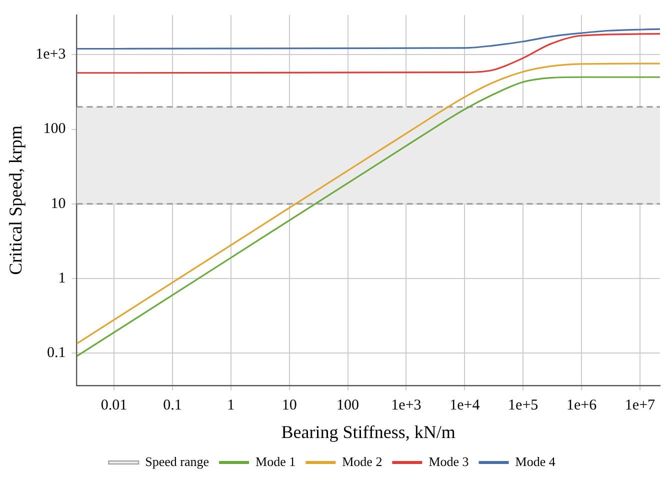  What do you see at coordinates (362, 461) in the screenshot?
I see `legend-label: Mode 2` at bounding box center [362, 461].